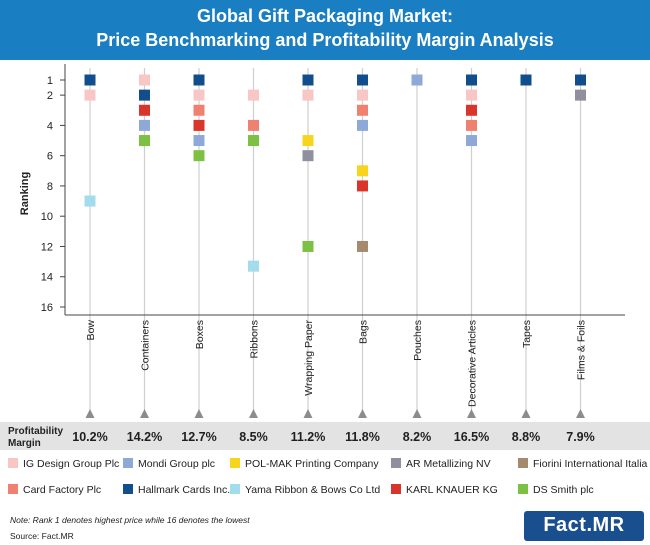 The image size is (650, 545). Describe the element at coordinates (362, 95) in the screenshot. I see `marker-ig-design-group-plc-bags` at that location.